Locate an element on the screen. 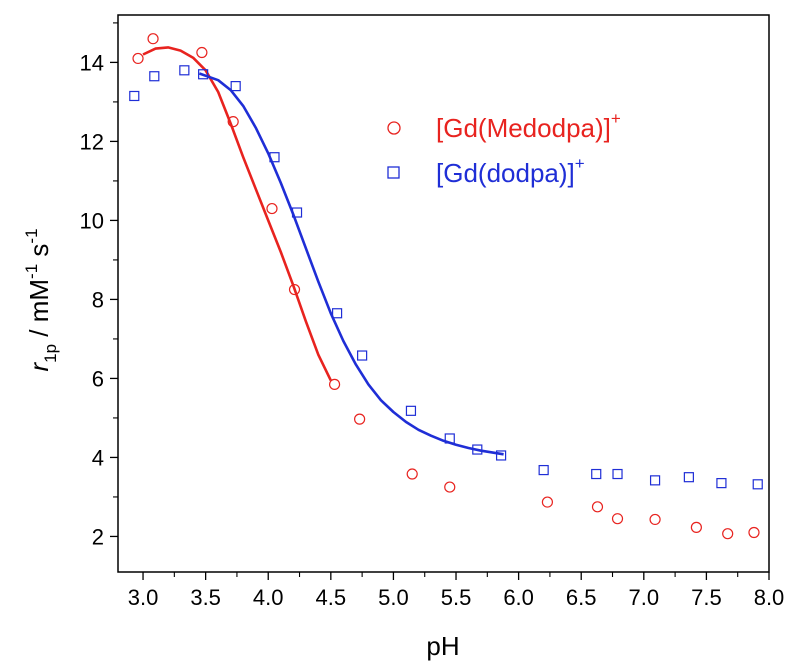 This screenshot has height=664, width=786. y-axis-title-r: r is located at coordinates (39, 367).